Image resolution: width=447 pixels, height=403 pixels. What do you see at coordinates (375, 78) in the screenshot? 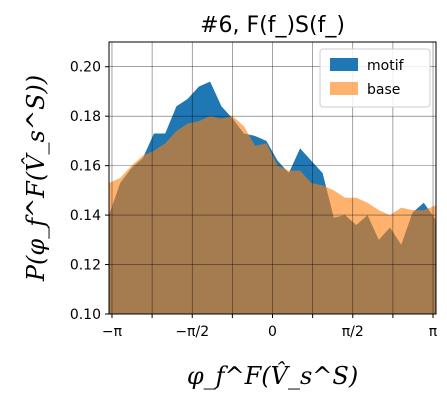
I see `legend: motif base` at bounding box center [375, 78].